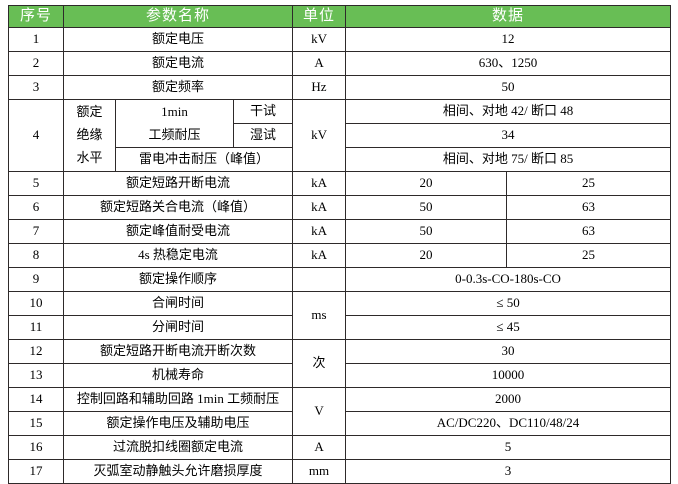 This screenshot has width=678, height=484. I want to click on table-row: 11 分闸时间 ≤ 45, so click(340, 327).